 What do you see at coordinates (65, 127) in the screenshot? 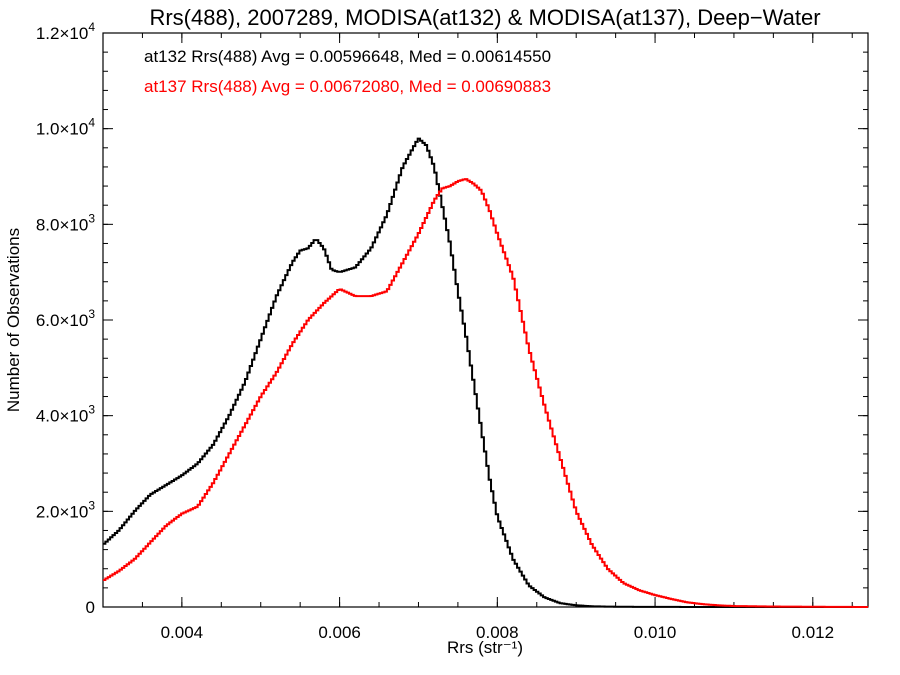
I see `y-tick-label: 1.0×10⁴` at bounding box center [65, 127].